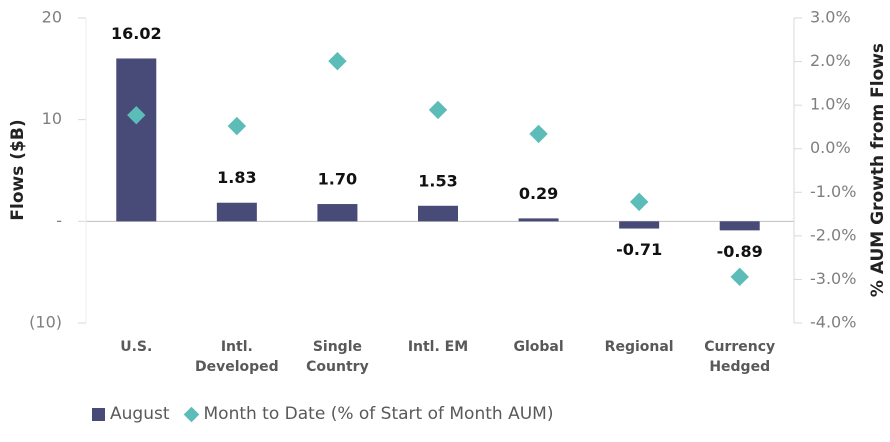 This screenshot has width=890, height=442. I want to click on x-tick-label: Regional, so click(639, 347).